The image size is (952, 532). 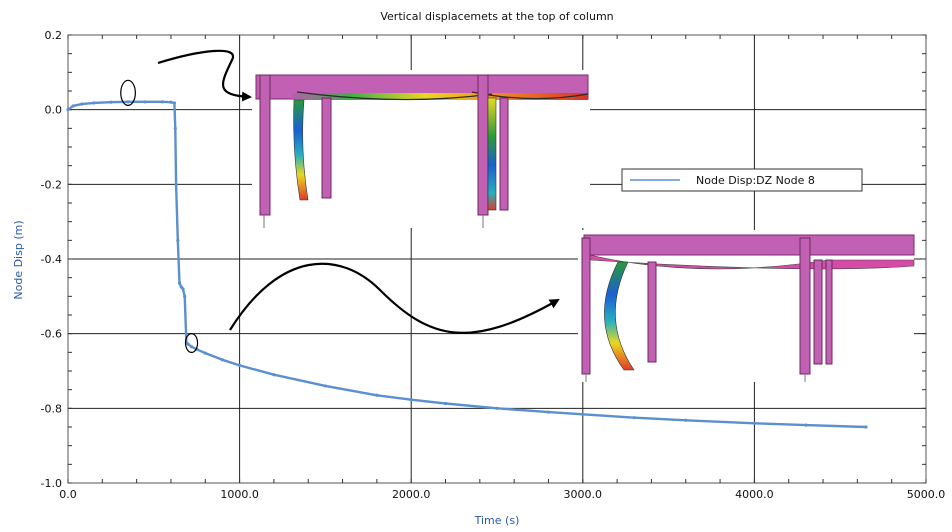 What do you see at coordinates (204, 75) in the screenshot?
I see `arrow-upper` at bounding box center [204, 75].